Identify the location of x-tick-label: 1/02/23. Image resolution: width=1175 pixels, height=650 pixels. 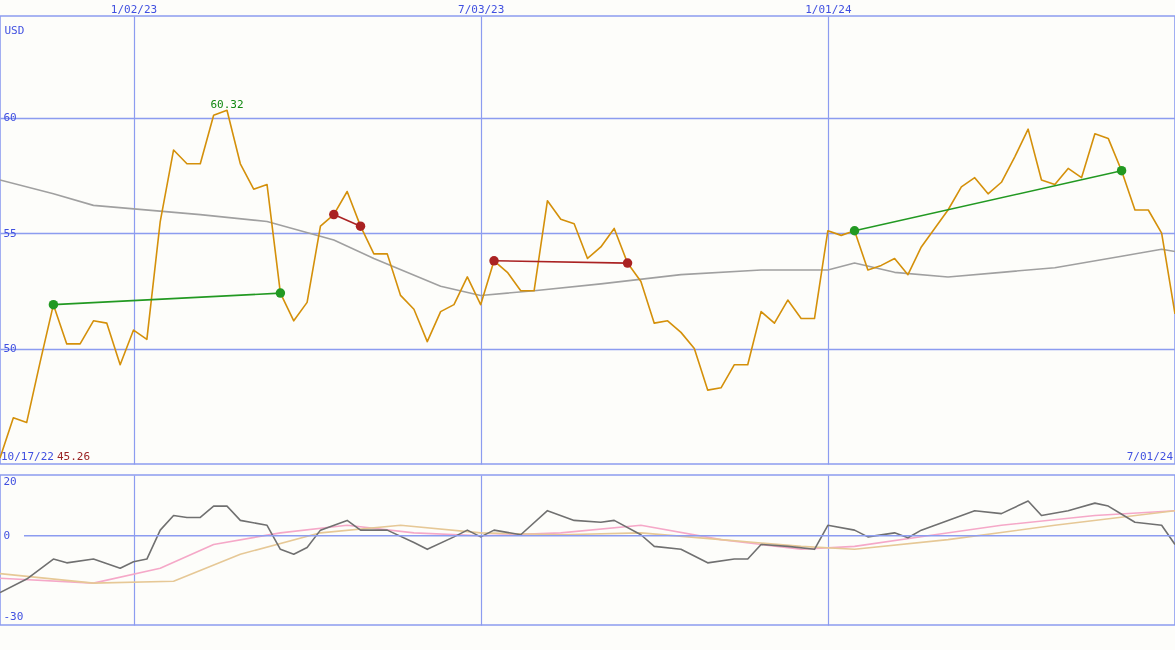
(134, 9).